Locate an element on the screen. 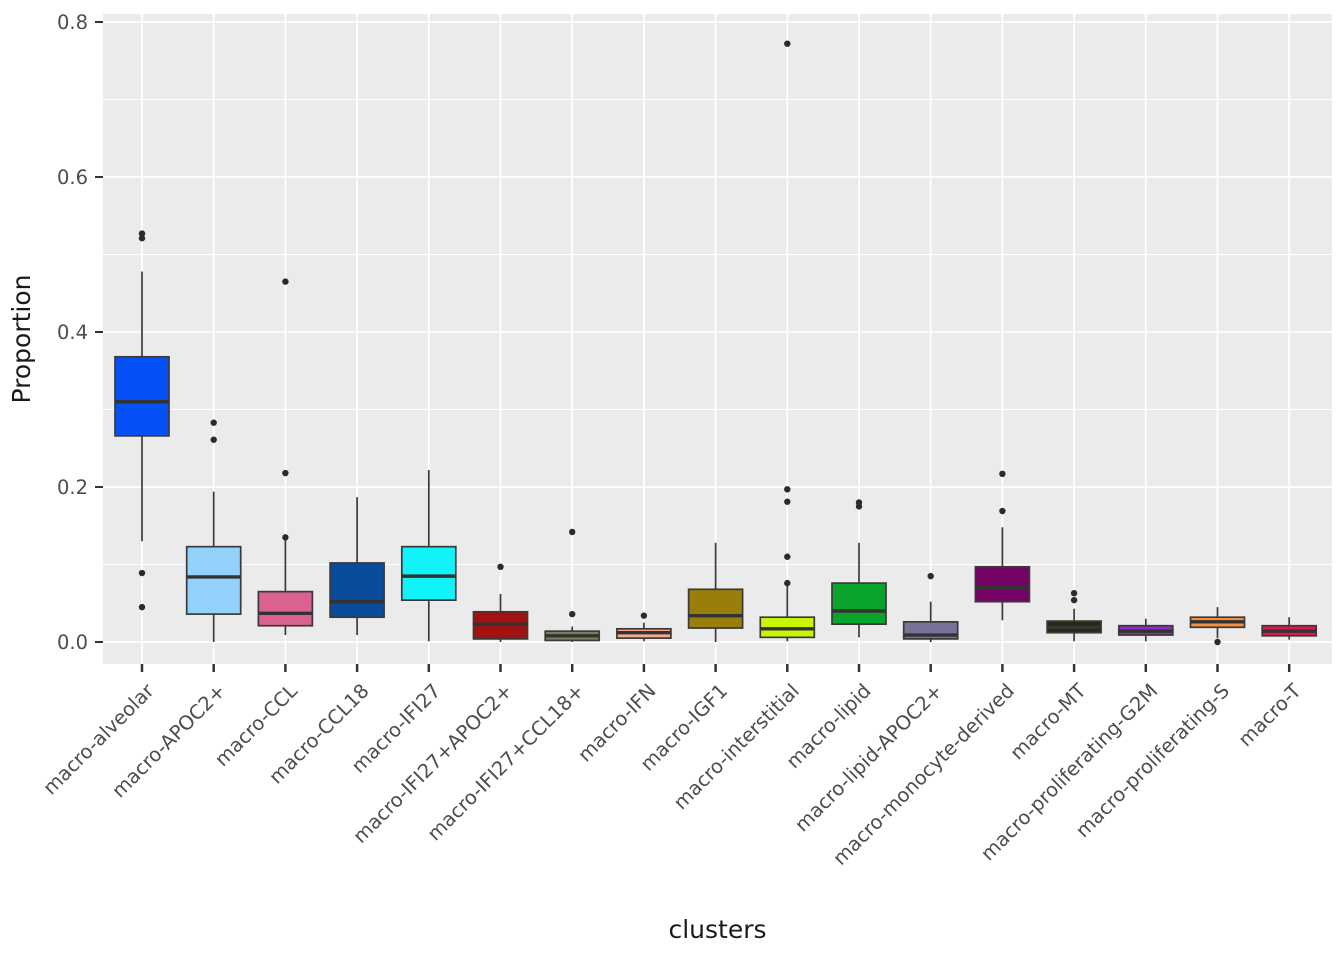 This screenshot has height=960, width=1344. box-macro-proliferating-g2m is located at coordinates (1145, 630).